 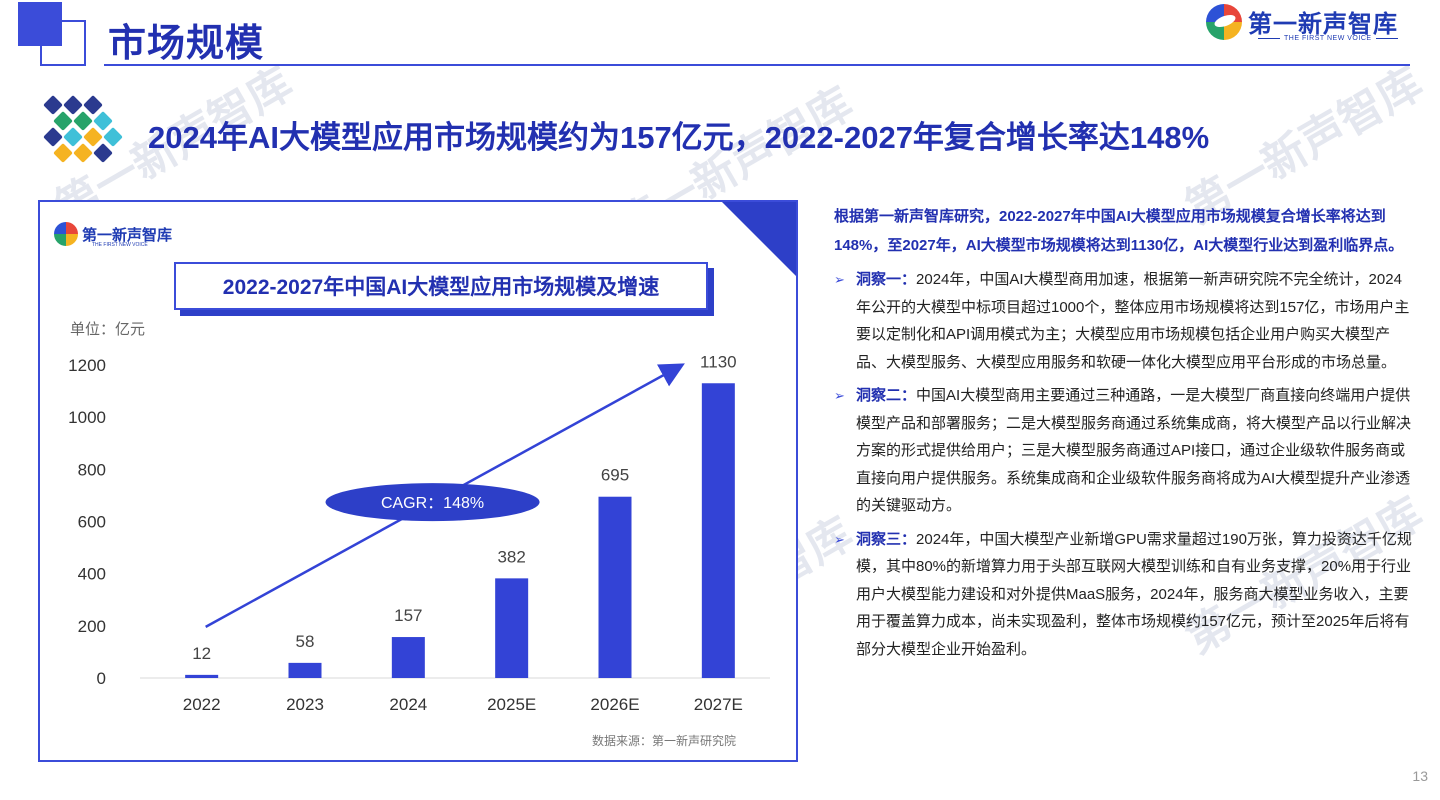 I want to click on data-label: 382, so click(x=511, y=556).